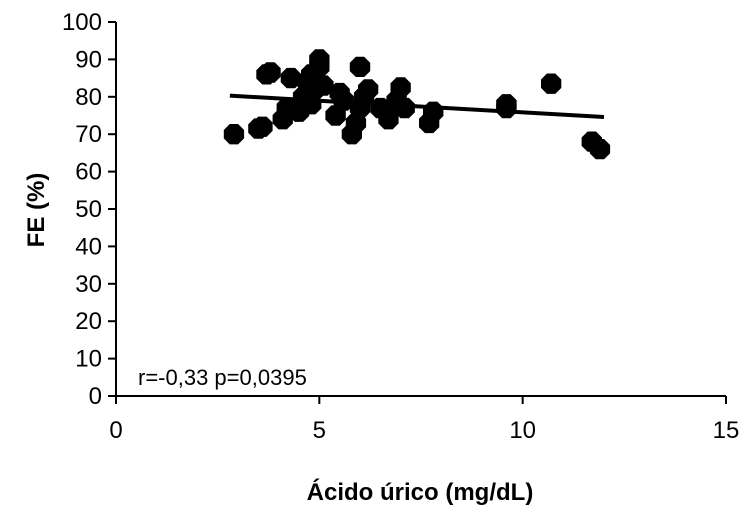 This screenshot has height=510, width=743. I want to click on y-axis-title: FE (%), so click(36, 210).